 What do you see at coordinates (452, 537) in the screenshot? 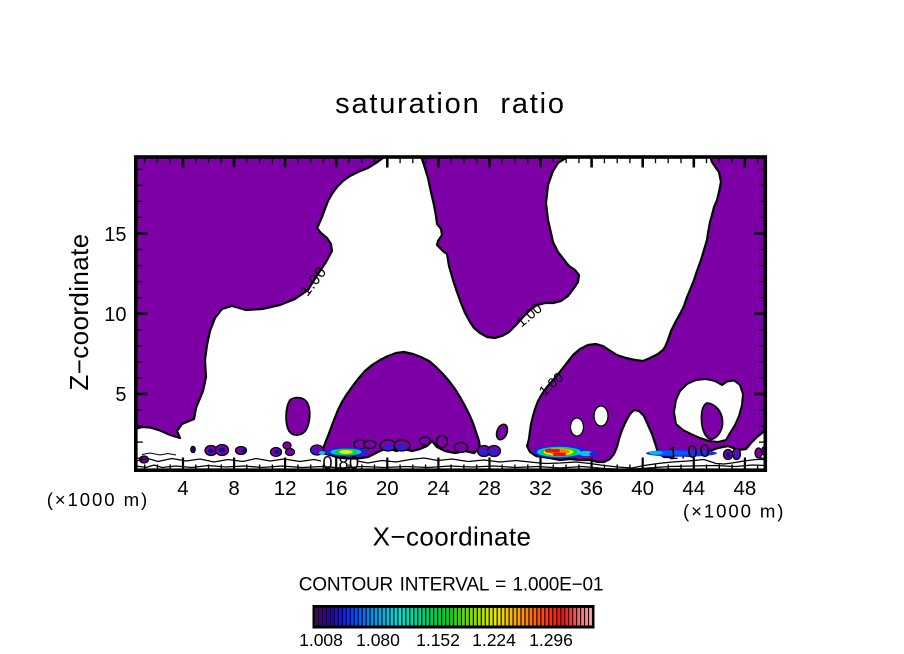
I see `svg-text: X−coordinate` at bounding box center [452, 537].